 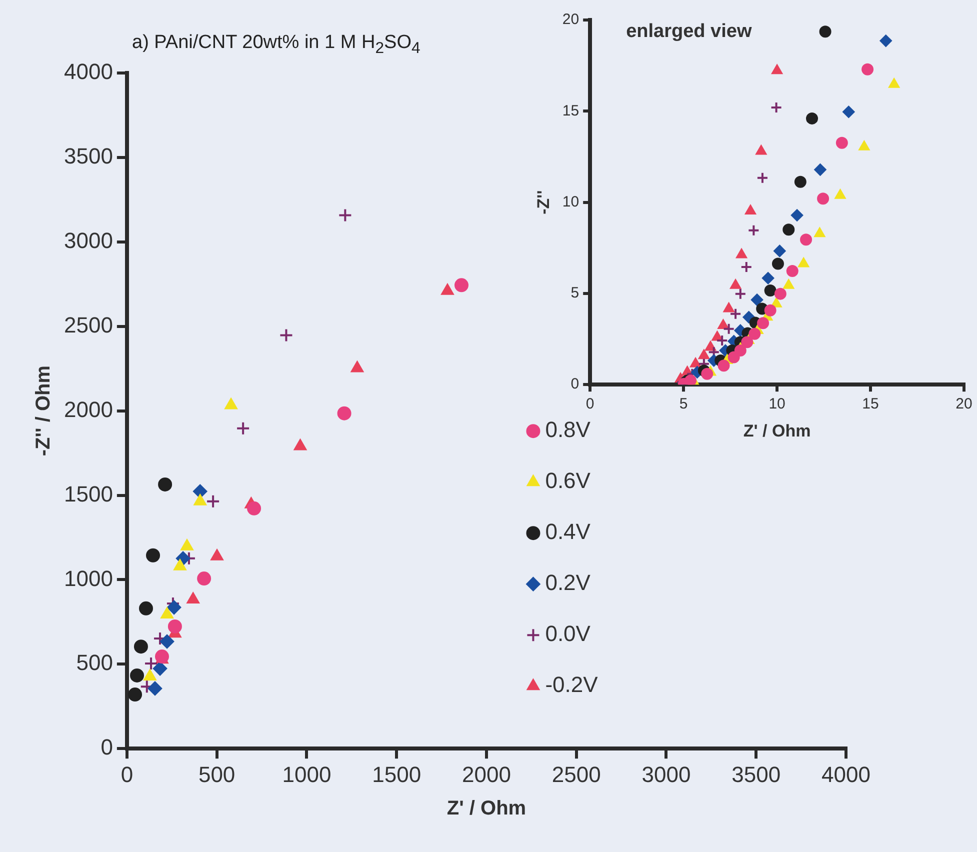 What do you see at coordinates (543, 202) in the screenshot?
I see `y-axis-title: -Z''` at bounding box center [543, 202].